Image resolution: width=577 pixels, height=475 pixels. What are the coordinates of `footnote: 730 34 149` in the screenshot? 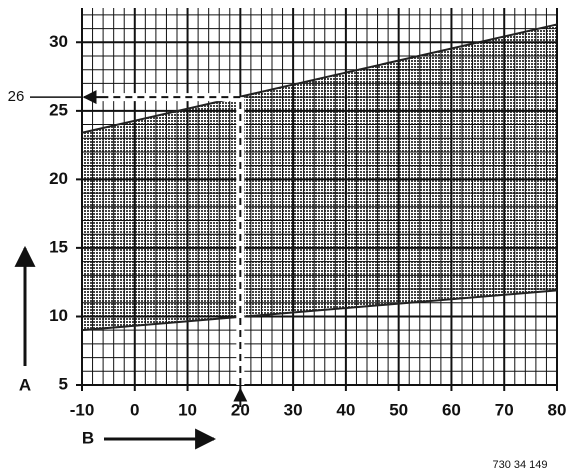 It's located at (519, 465).